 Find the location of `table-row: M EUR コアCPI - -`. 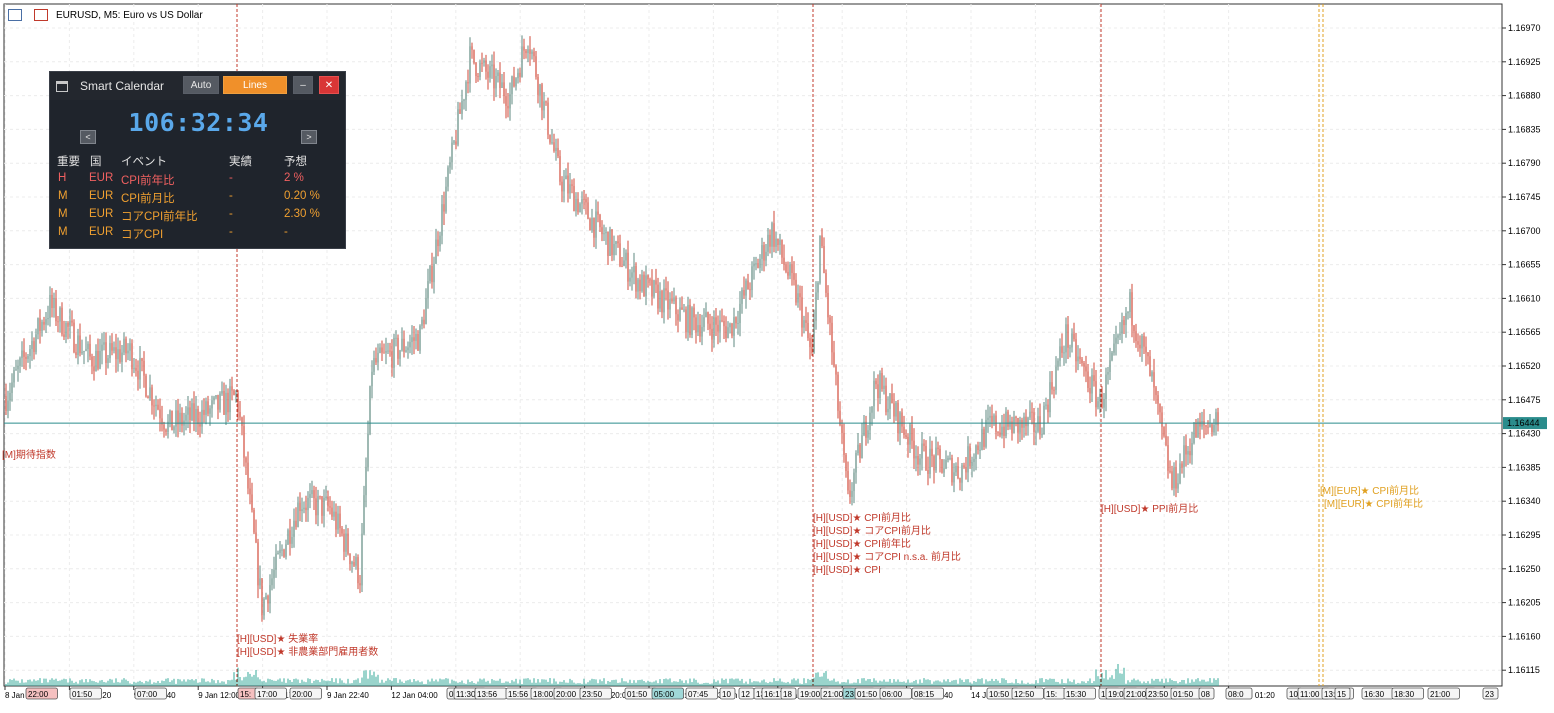

table-row: M EUR コアCPI - - is located at coordinates (198, 234).